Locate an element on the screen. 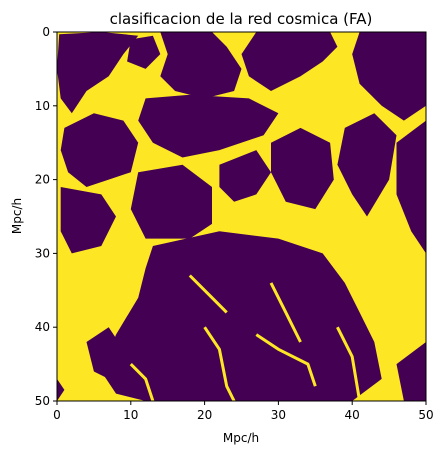 This screenshot has width=445, height=455. x-tick-label: 30 is located at coordinates (278, 415).